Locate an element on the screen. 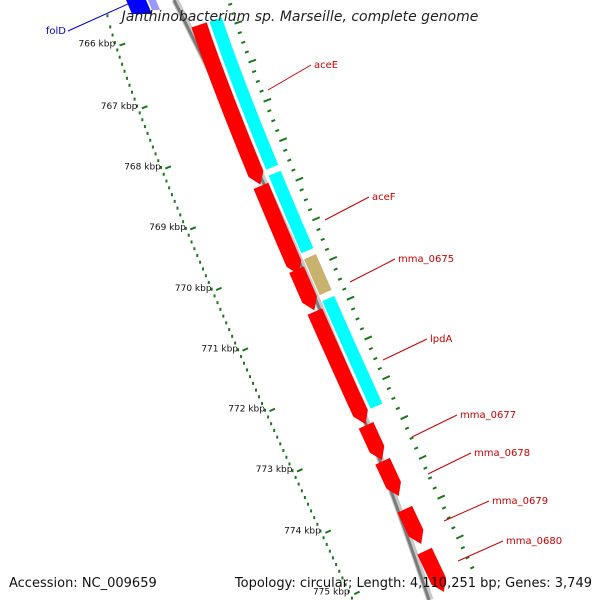 This screenshot has width=600, height=600. ruler-tick-label: 770 kbp is located at coordinates (193, 289).